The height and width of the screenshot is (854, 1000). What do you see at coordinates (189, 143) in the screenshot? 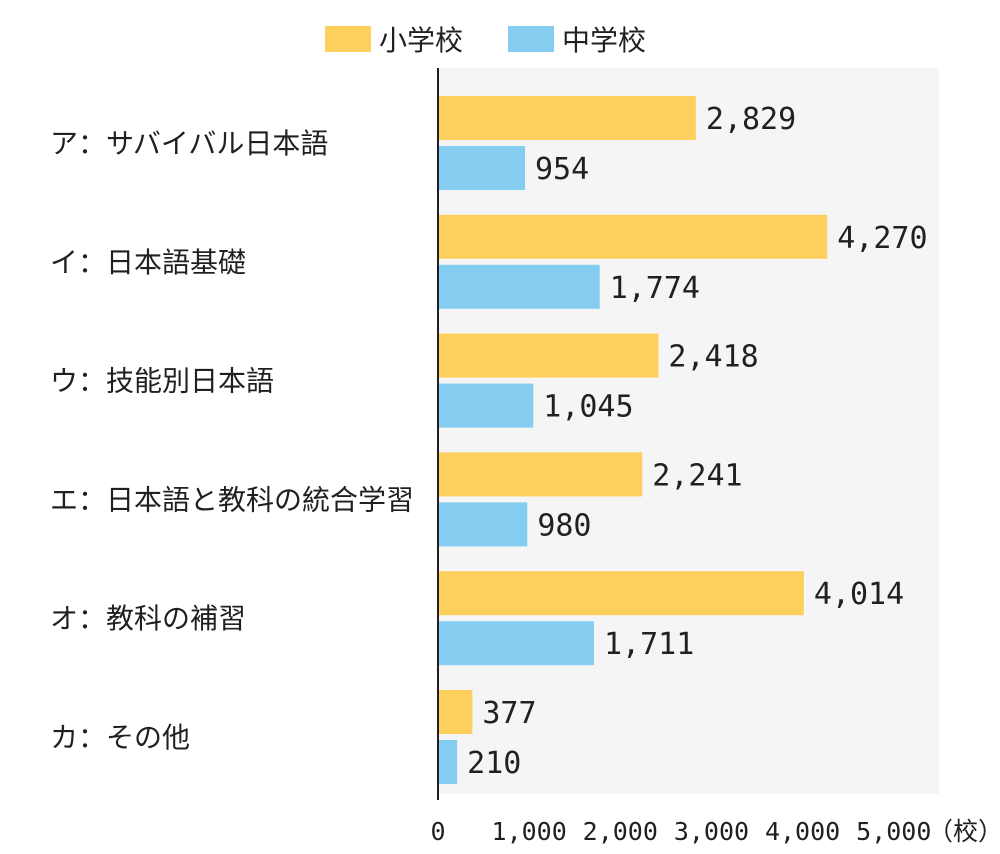
I see `category-label: ア：サバイバル日本語` at bounding box center [189, 143].